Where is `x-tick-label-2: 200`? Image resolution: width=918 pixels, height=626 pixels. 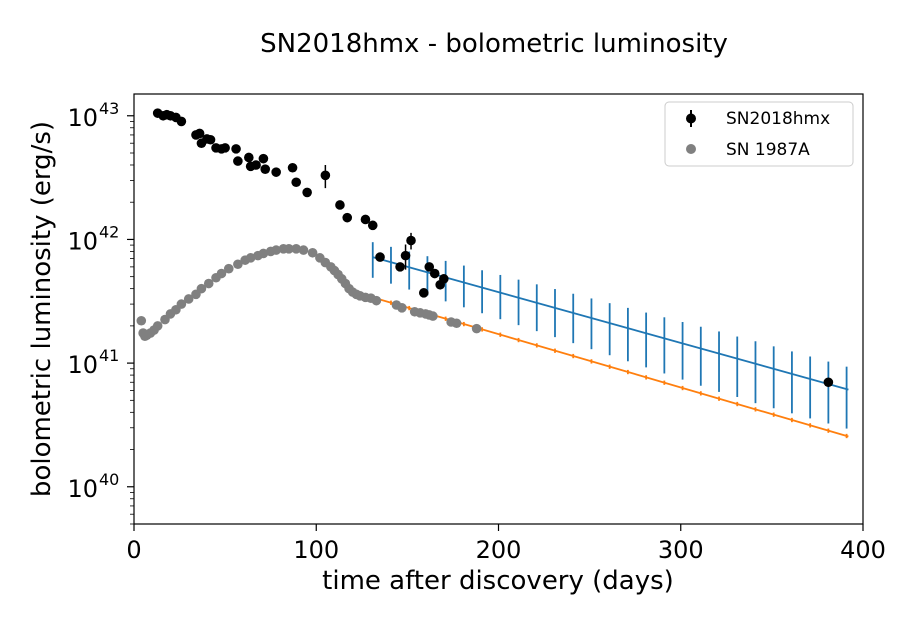
x-tick-label-2: 200 is located at coordinates (499, 550).